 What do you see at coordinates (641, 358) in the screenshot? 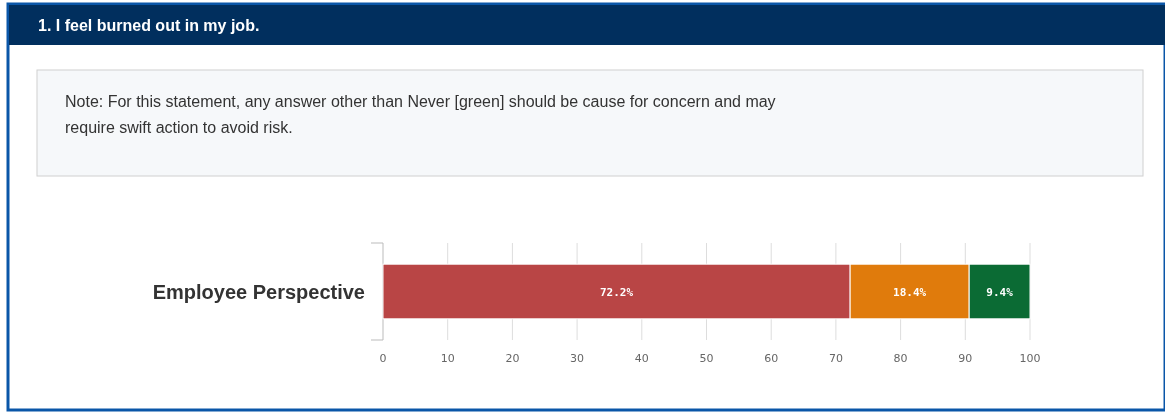
I see `x-tick-label: 40` at bounding box center [641, 358].